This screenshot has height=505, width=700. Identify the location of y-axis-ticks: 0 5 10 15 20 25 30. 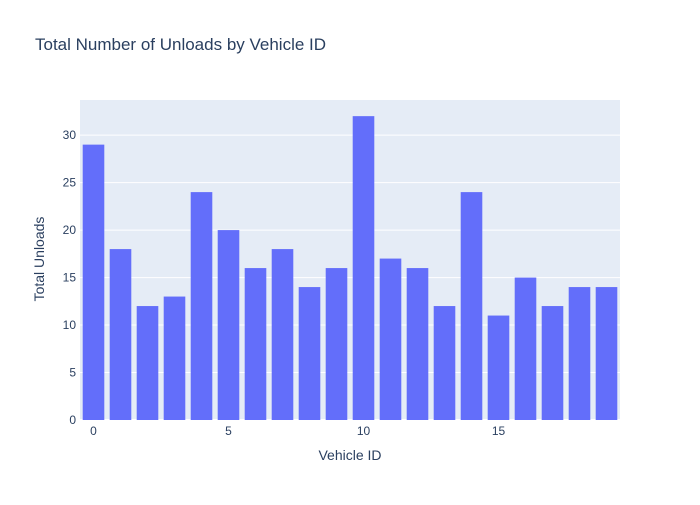
(70, 277).